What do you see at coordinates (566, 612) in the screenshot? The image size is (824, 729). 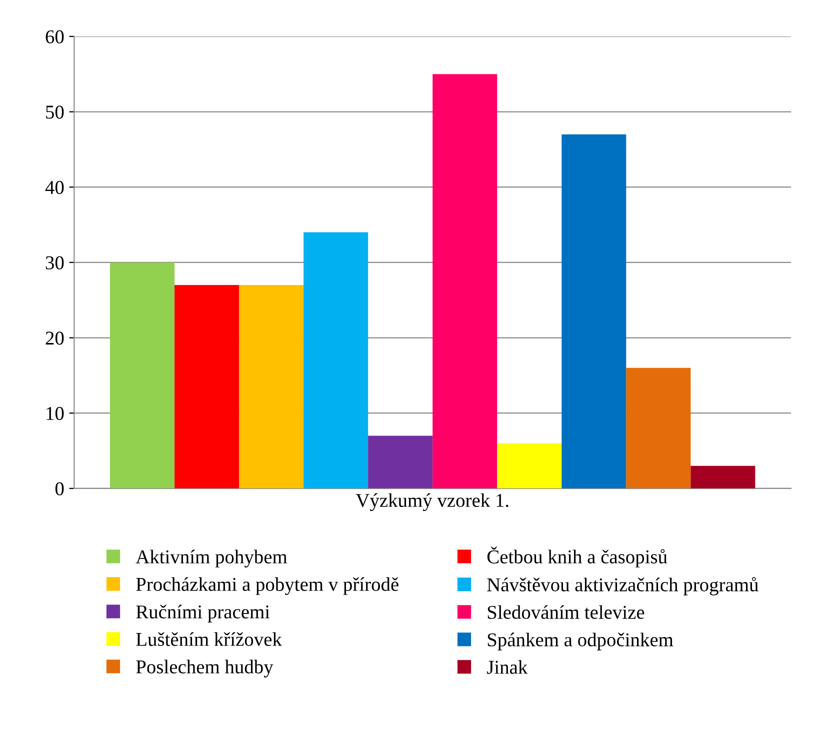 I see `legend-label: Sledováním televize` at bounding box center [566, 612].